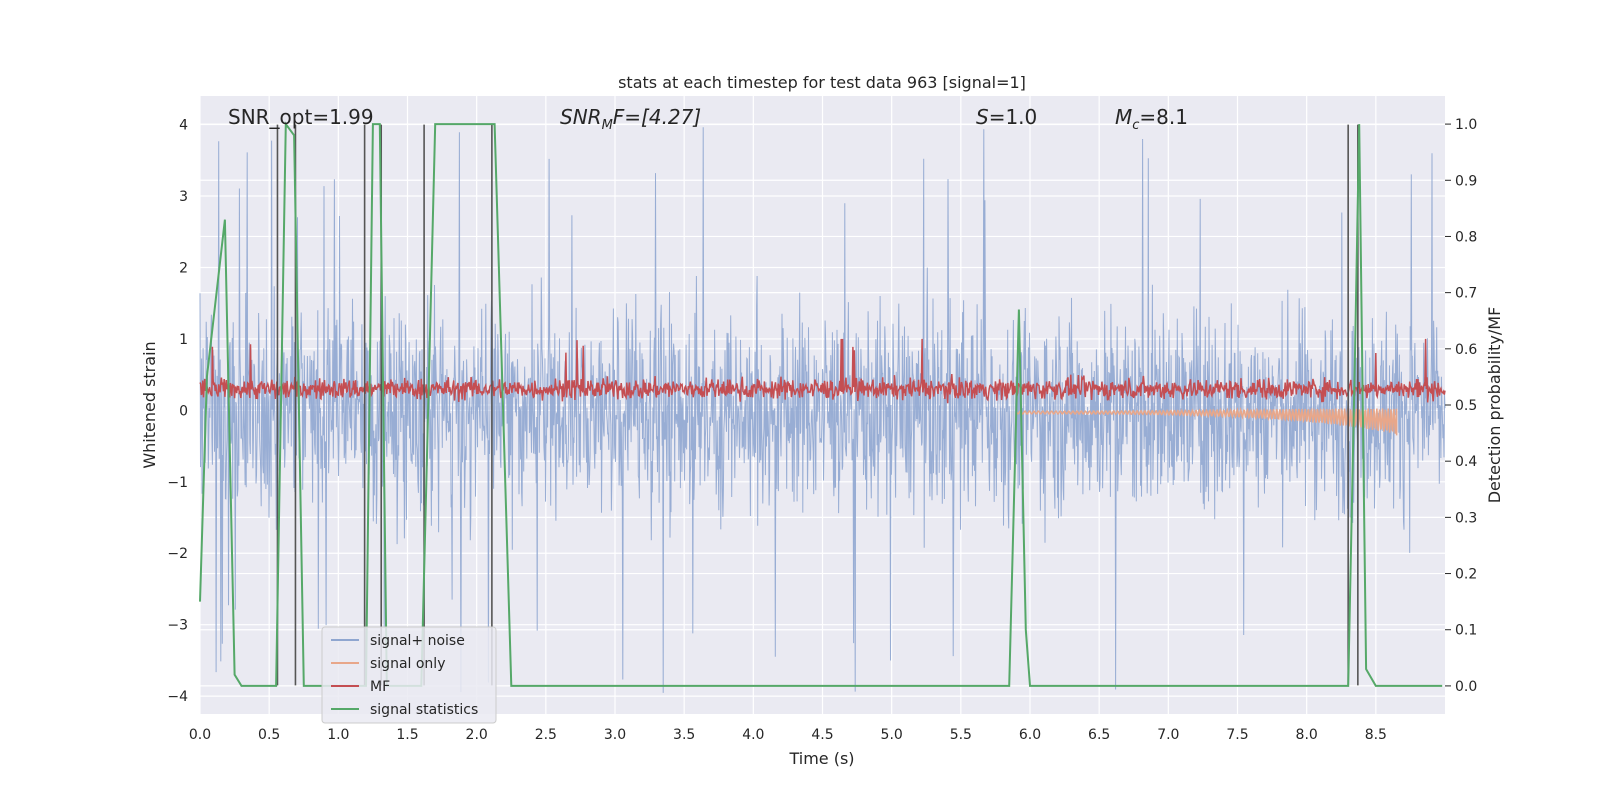  I want to click on series-mf, so click(822, 371).